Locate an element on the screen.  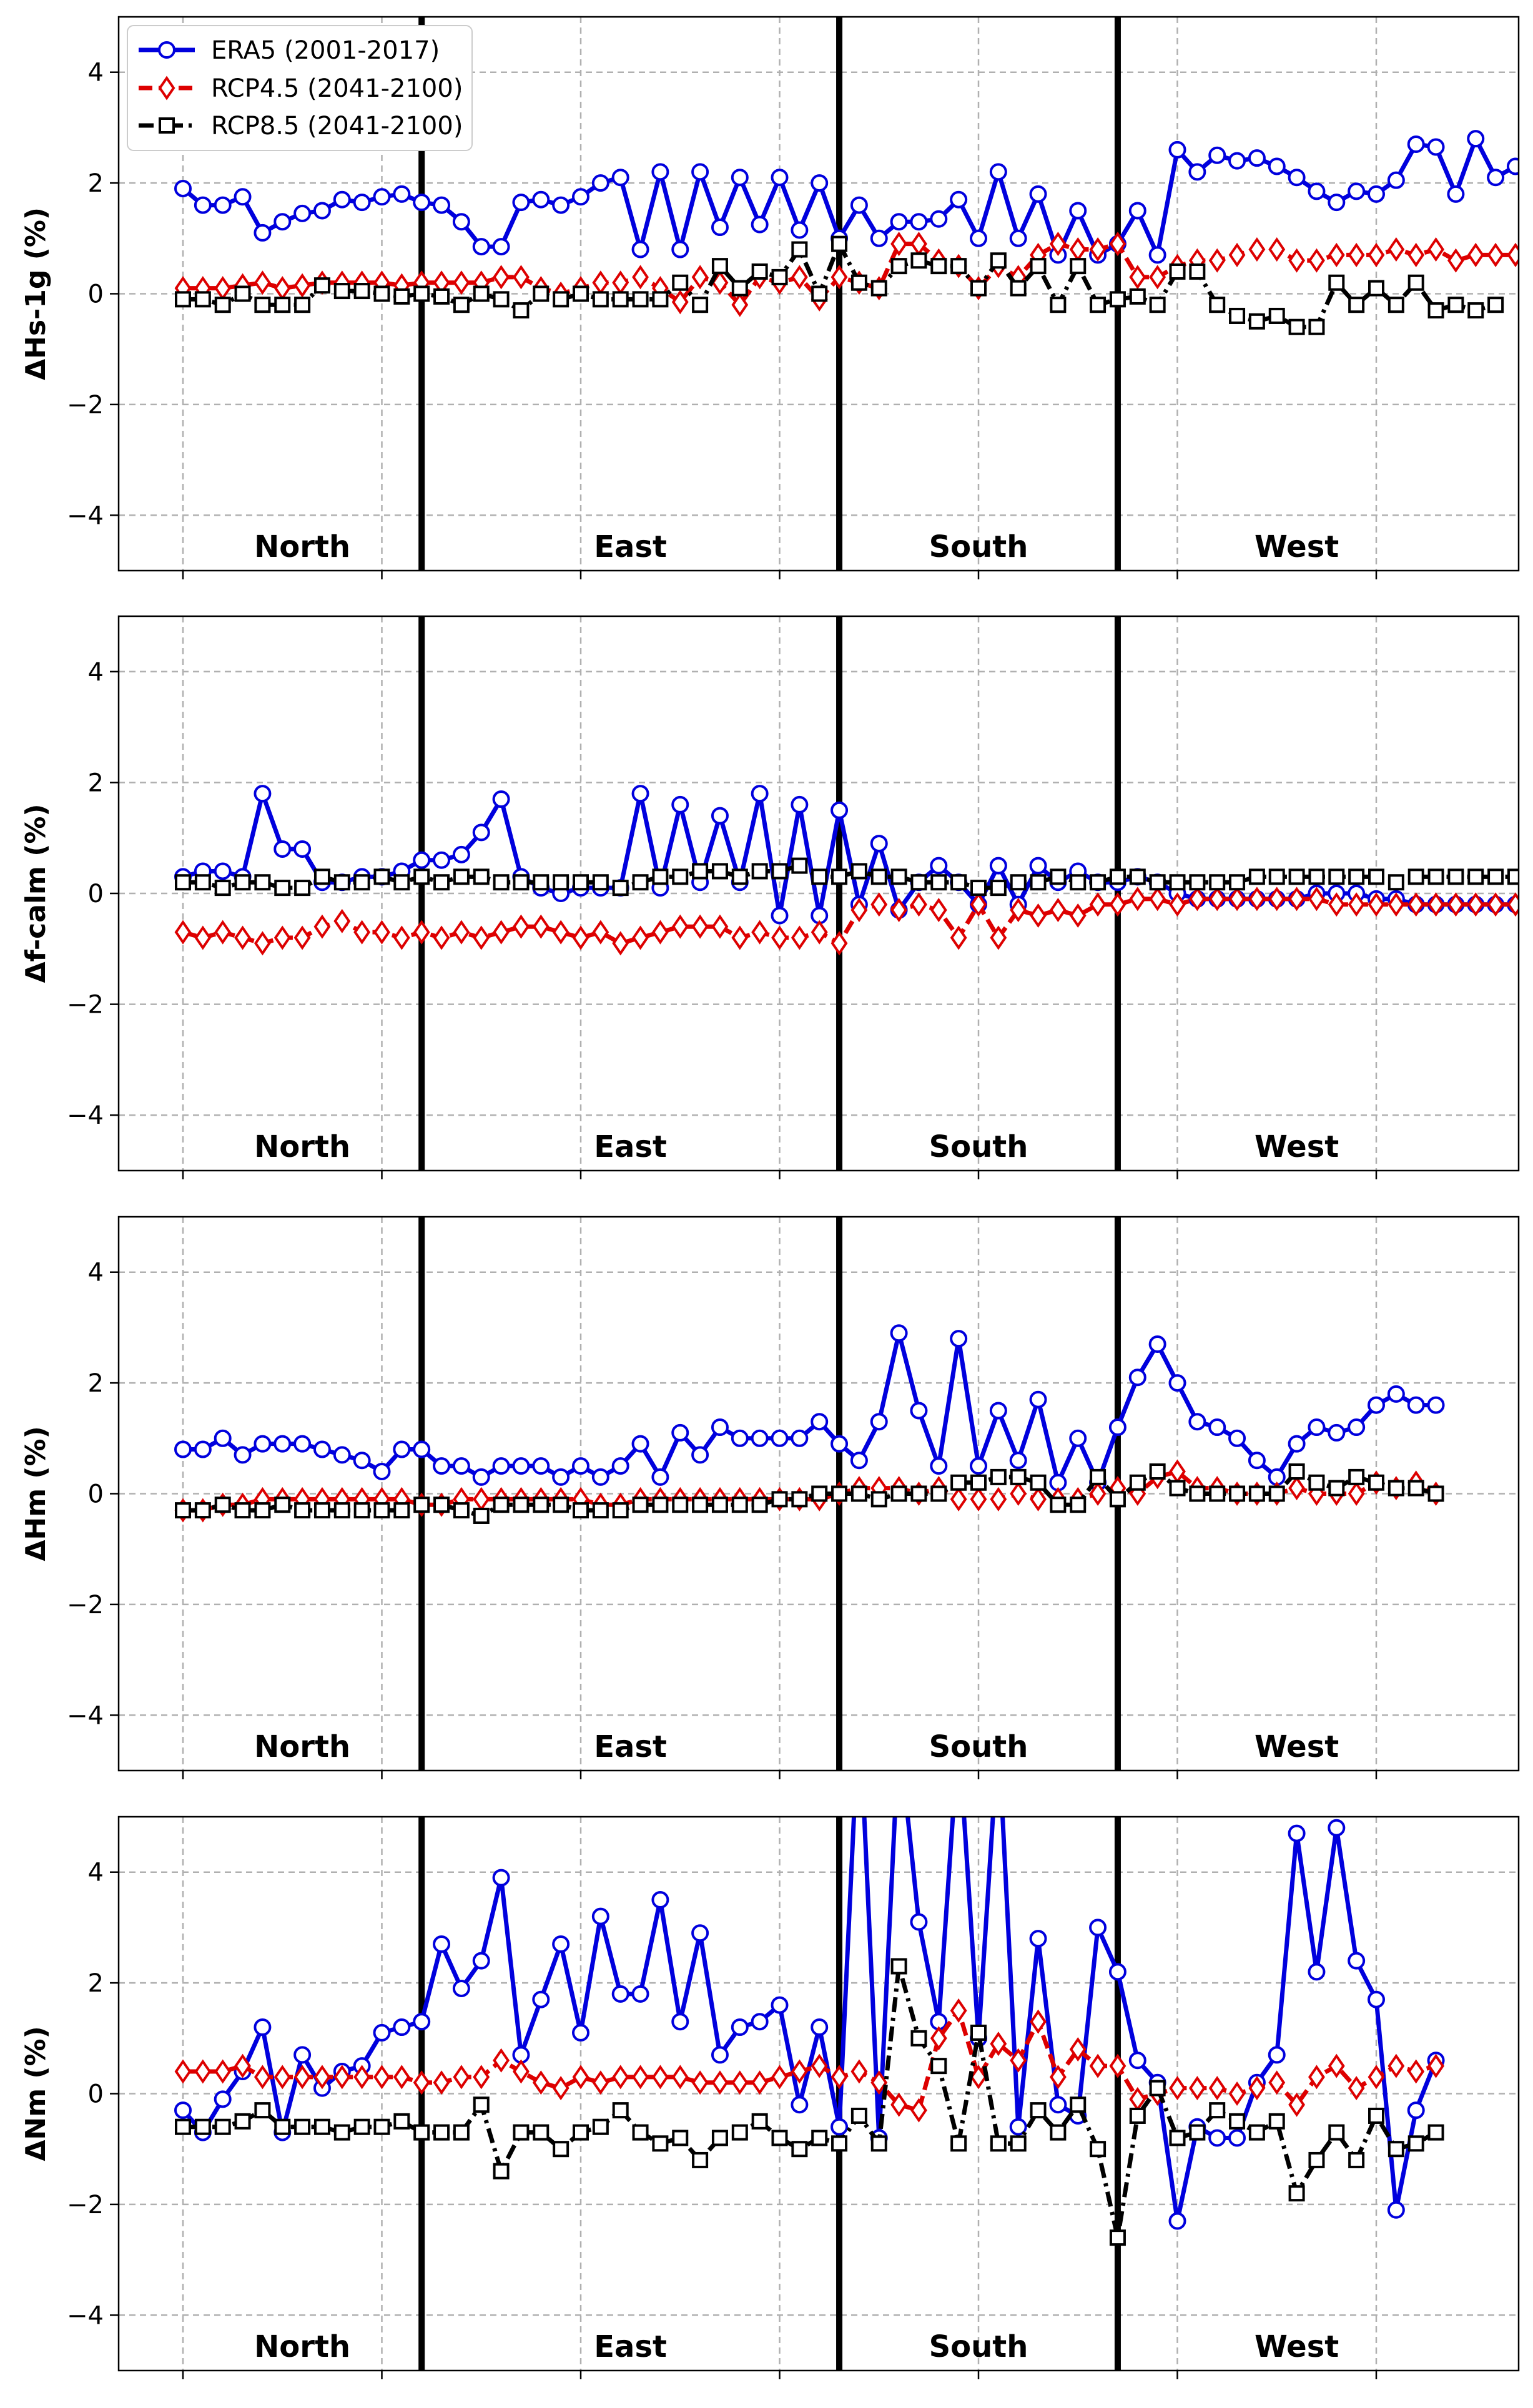
region-label-south: South is located at coordinates (979, 2346).